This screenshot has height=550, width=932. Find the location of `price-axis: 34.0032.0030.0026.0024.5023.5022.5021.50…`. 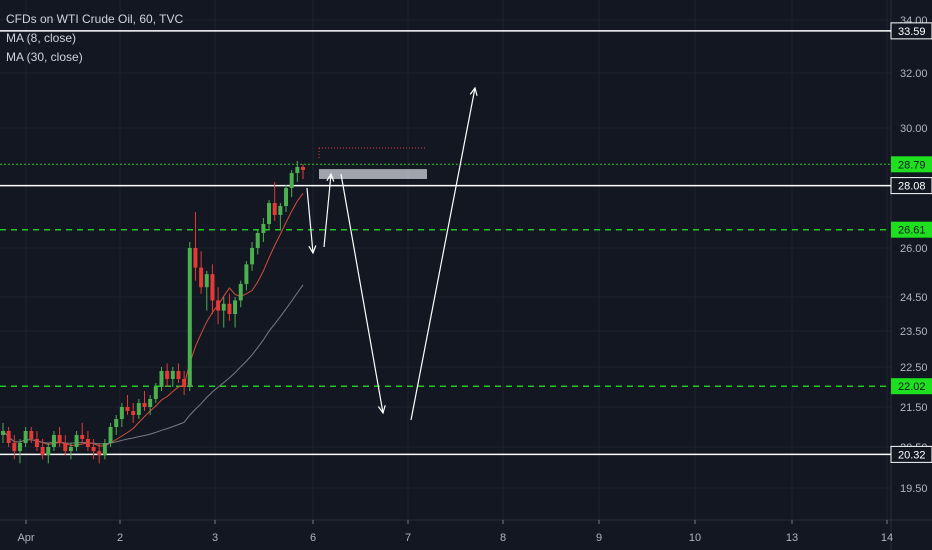

price-axis: 34.0032.0030.0026.0024.5023.5022.5021.50… is located at coordinates (911, 275).